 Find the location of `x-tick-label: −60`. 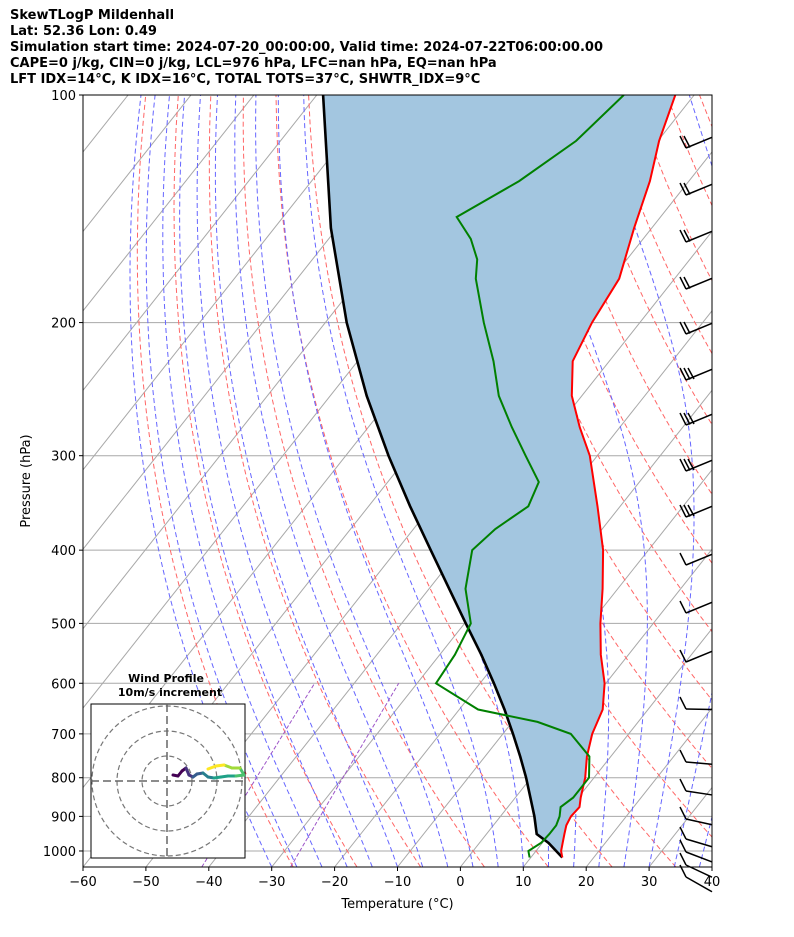

x-tick-label: −60 is located at coordinates (82, 882).